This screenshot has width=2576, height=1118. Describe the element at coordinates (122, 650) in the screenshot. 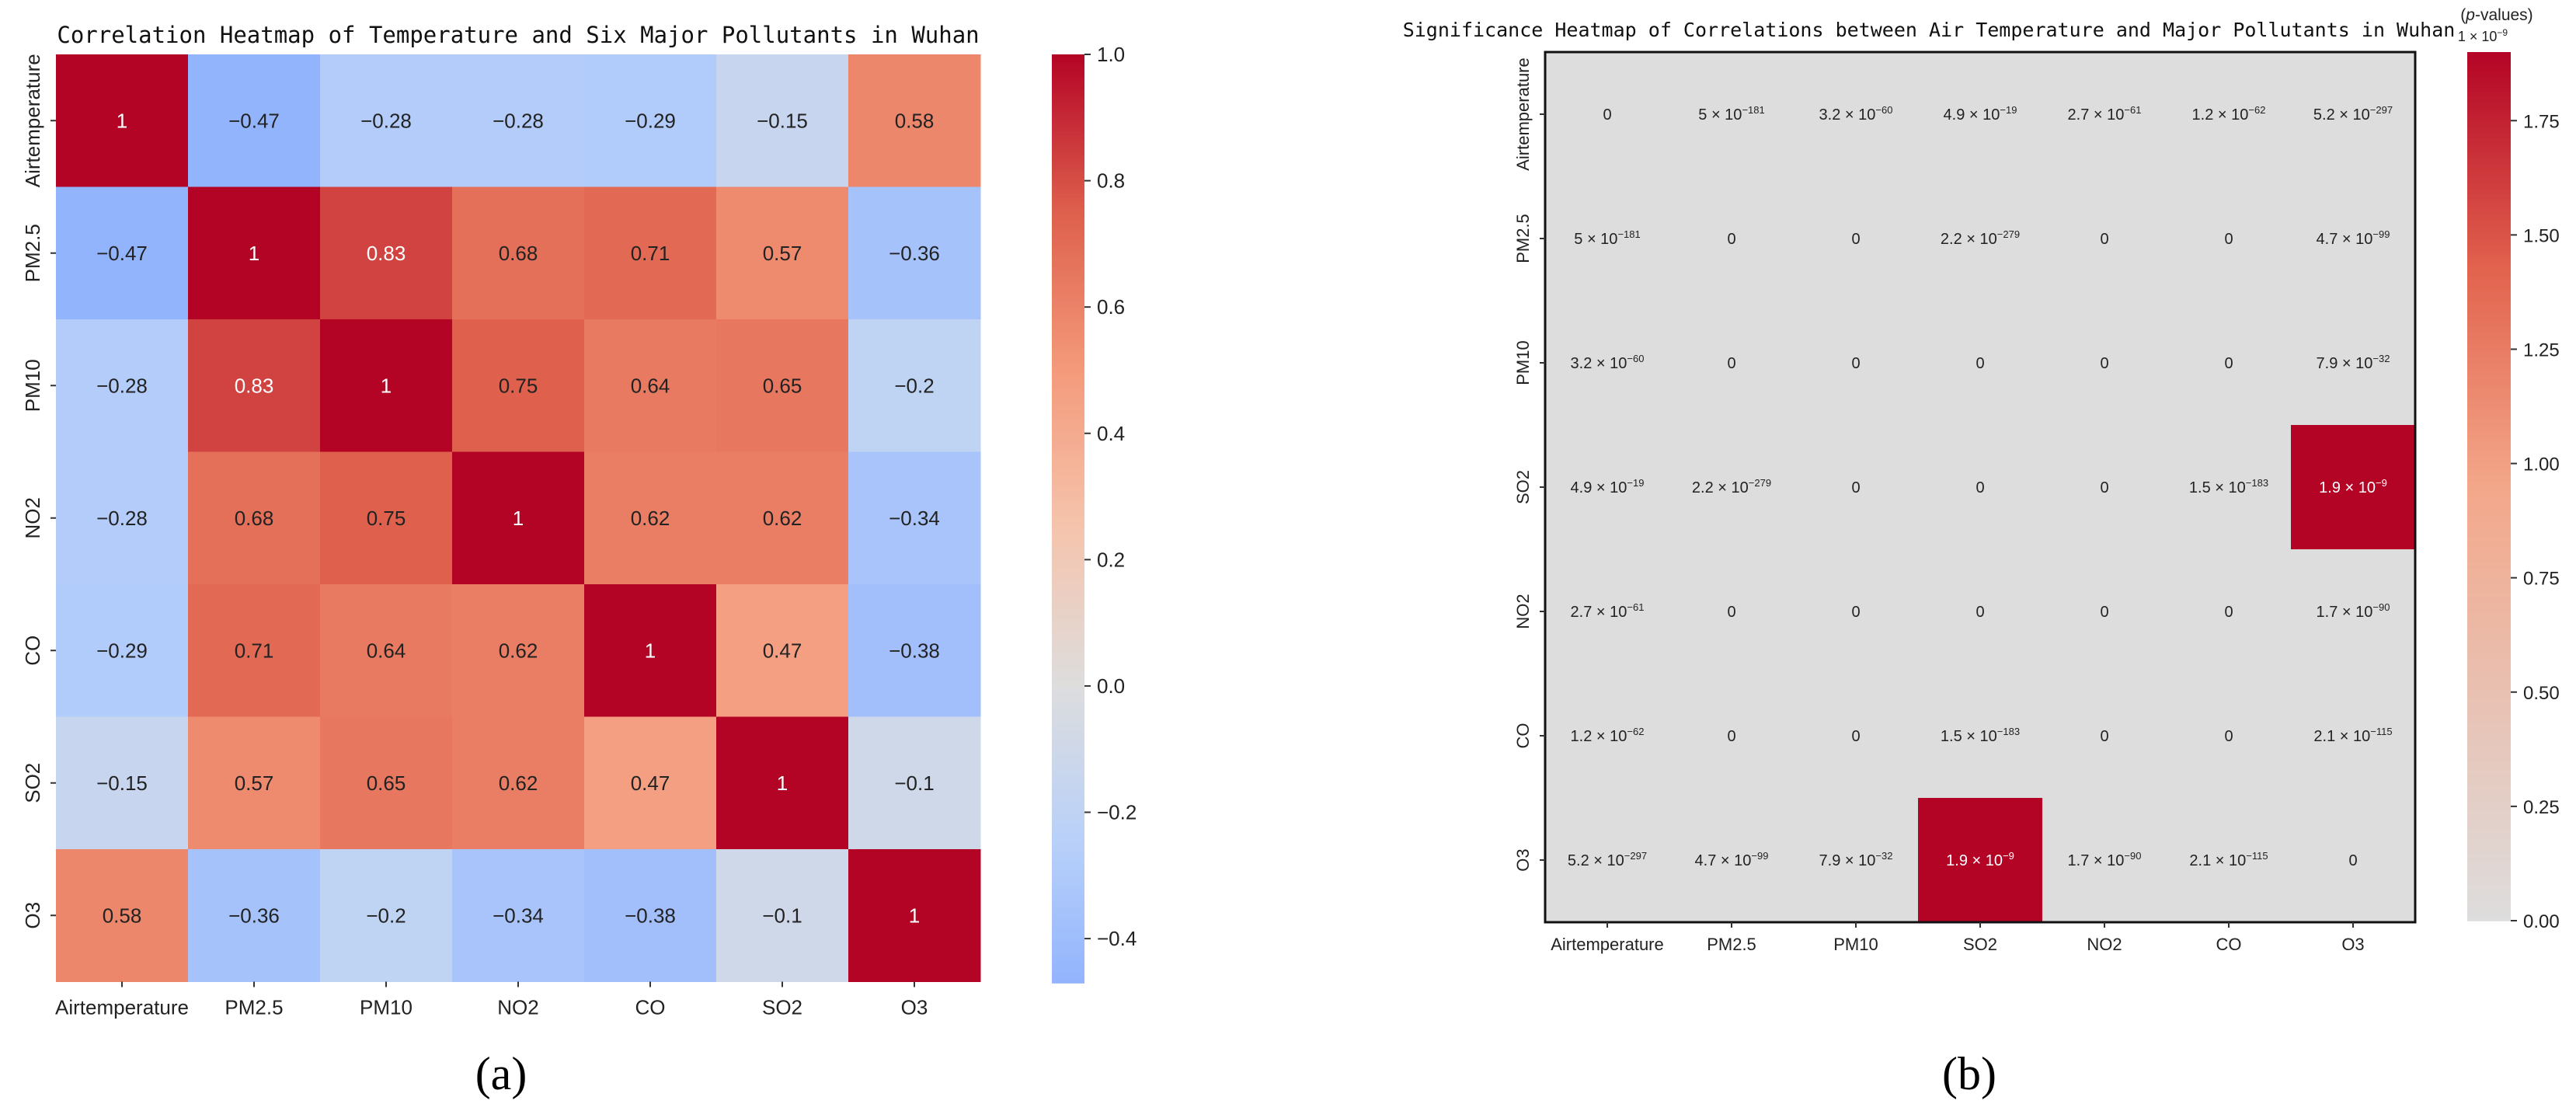

I see `cell-value: −0.29` at that location.